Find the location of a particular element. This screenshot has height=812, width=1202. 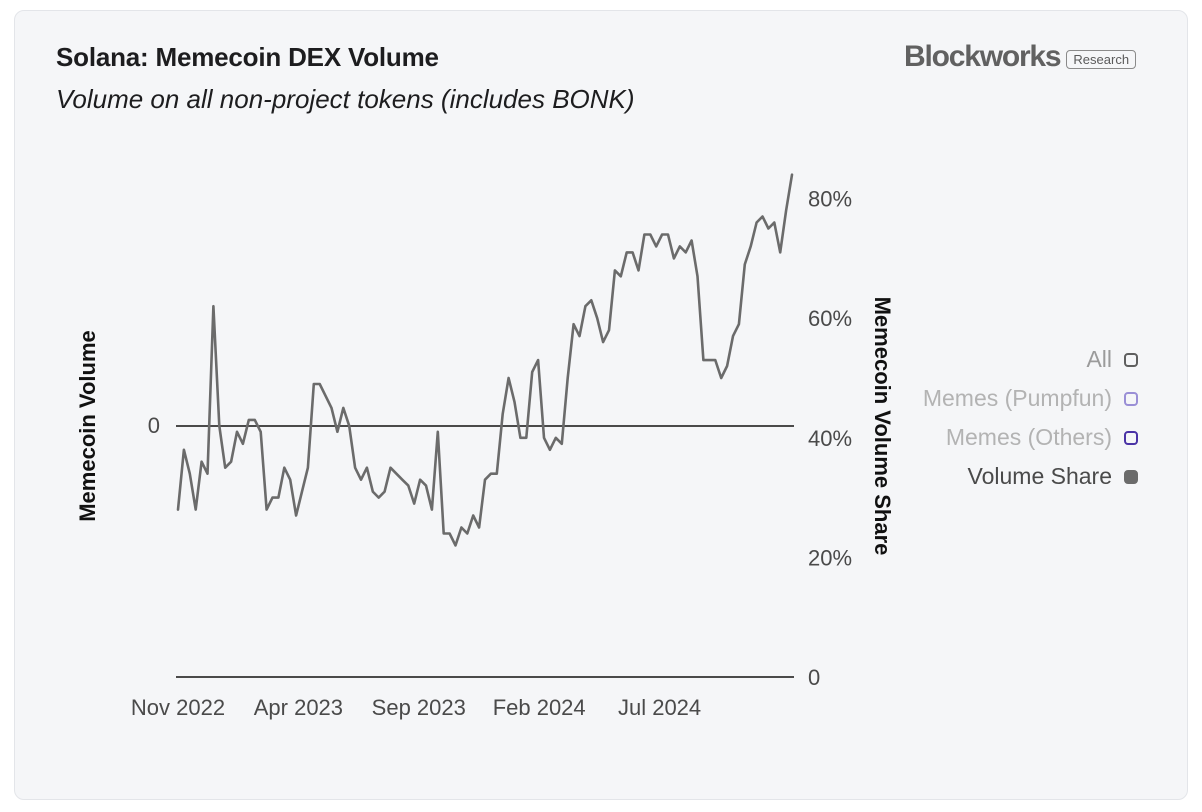

right-tick-label: 60% is located at coordinates (830, 318).